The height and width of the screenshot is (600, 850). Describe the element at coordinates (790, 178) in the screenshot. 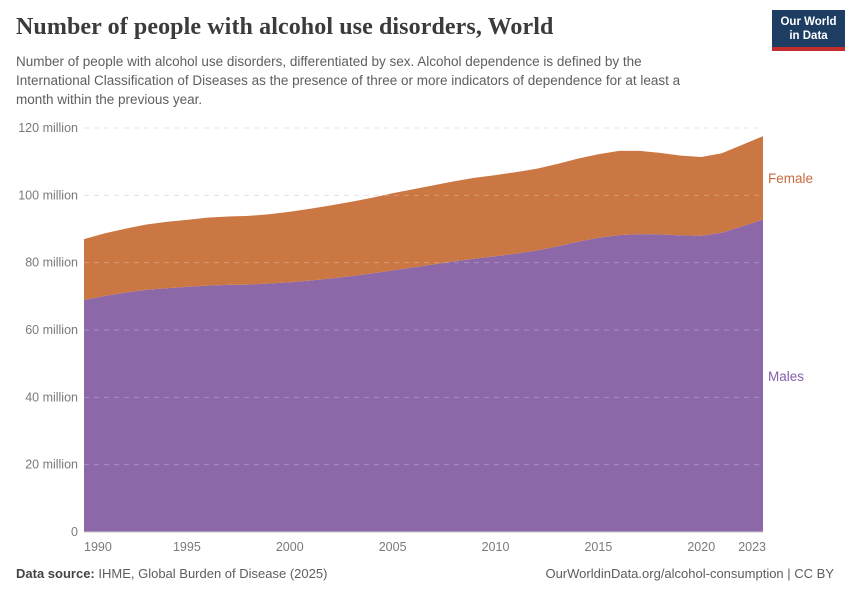

I see `legend-label-female: Female` at that location.